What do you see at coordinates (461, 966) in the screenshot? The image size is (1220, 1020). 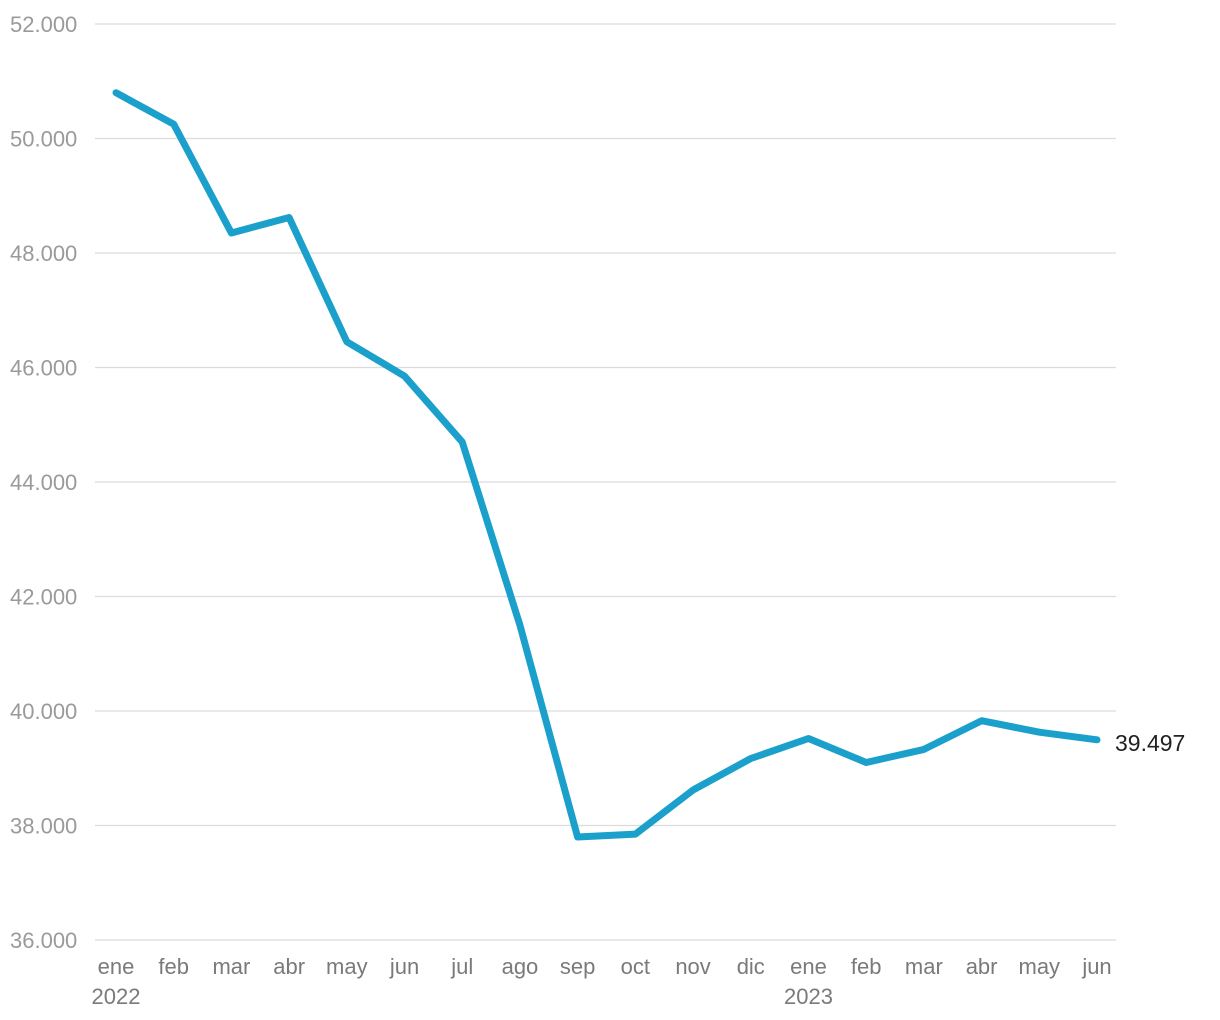 I see `x-tick-label: jul` at bounding box center [461, 966].